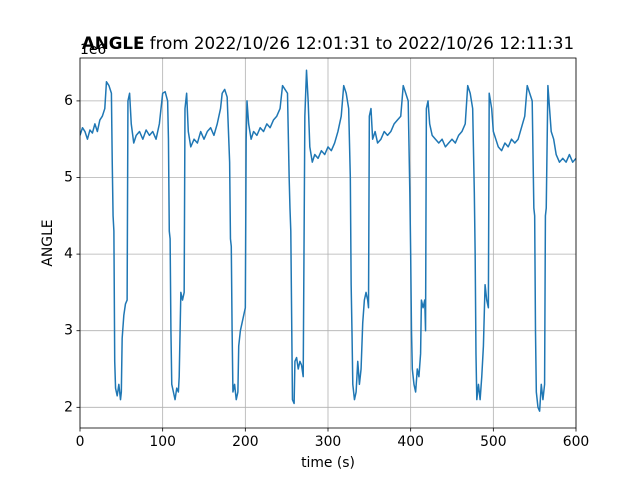  Describe the element at coordinates (80, 442) in the screenshot. I see `x-tick-label: 0` at that location.